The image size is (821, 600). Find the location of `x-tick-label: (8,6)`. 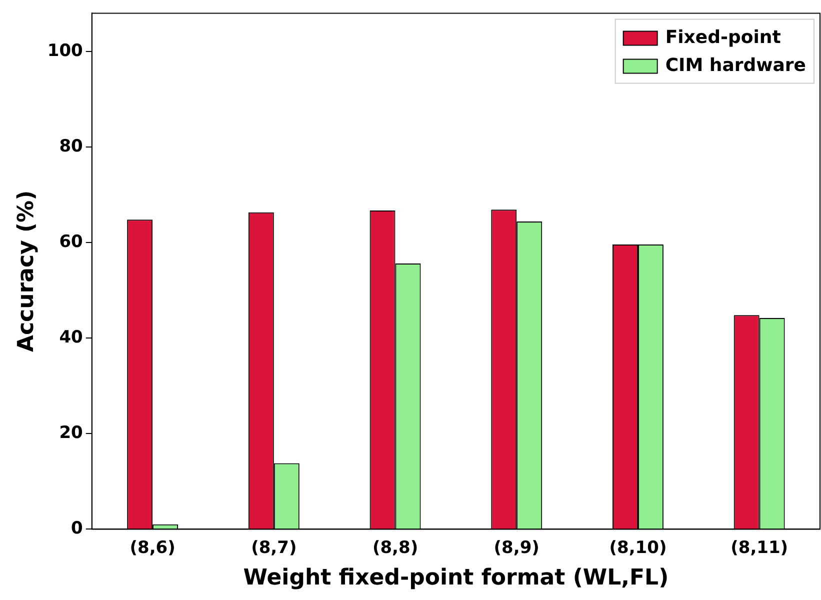

x-tick-label: (8,6) is located at coordinates (153, 548).